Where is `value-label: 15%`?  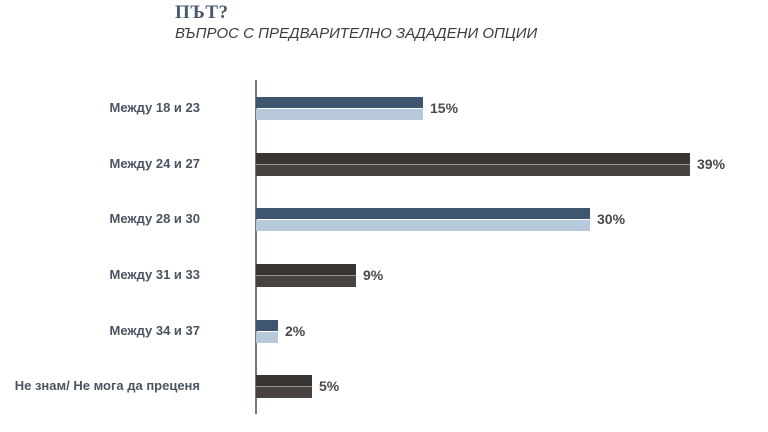 value-label: 15% is located at coordinates (444, 108).